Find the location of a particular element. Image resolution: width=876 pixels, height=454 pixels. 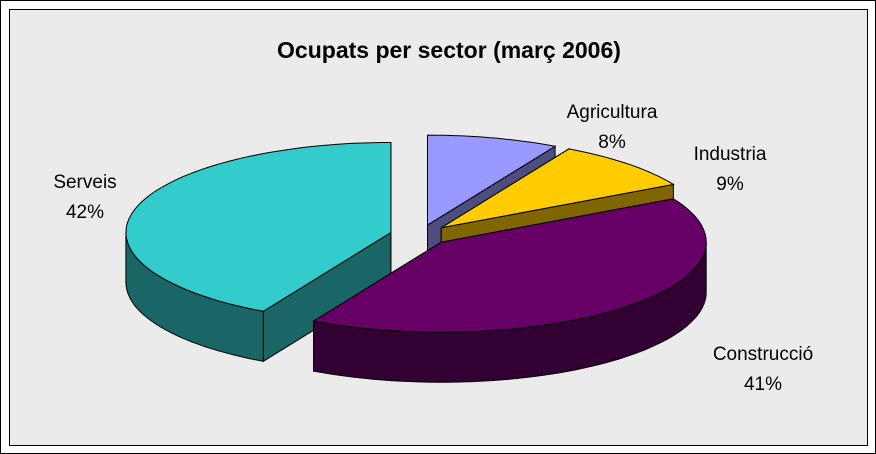

value-label: 42% is located at coordinates (85, 212).